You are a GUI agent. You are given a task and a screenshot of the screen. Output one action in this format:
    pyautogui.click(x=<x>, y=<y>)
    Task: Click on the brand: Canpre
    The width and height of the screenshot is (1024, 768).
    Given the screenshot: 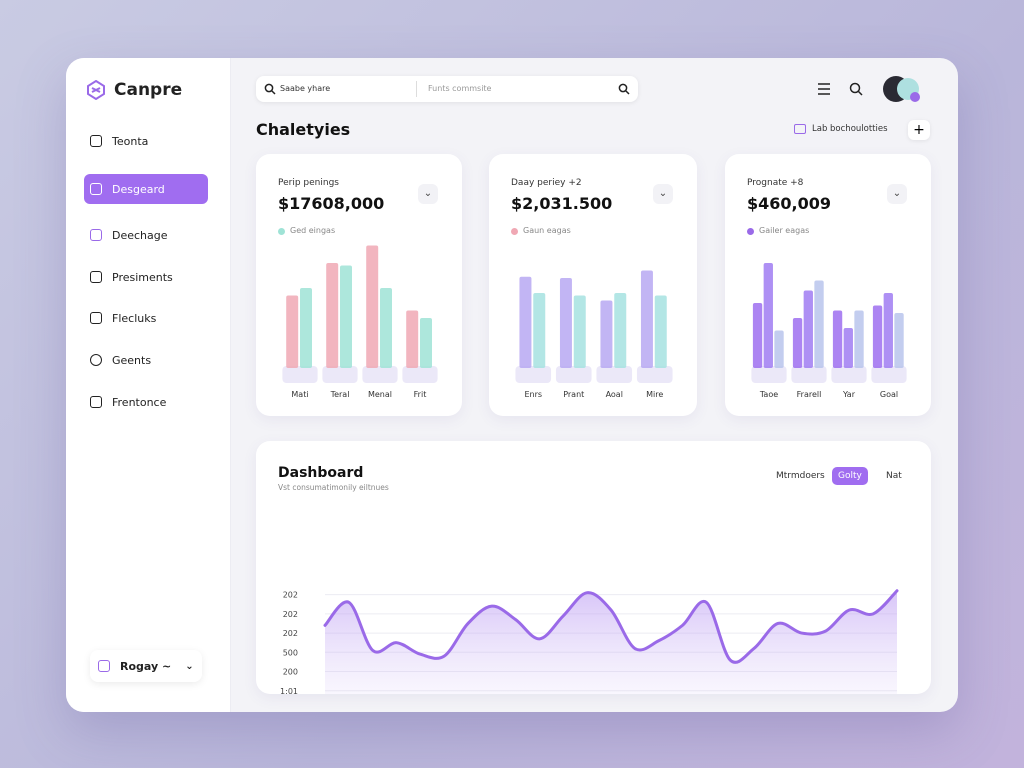 What is the action you would take?
    pyautogui.click(x=134, y=90)
    